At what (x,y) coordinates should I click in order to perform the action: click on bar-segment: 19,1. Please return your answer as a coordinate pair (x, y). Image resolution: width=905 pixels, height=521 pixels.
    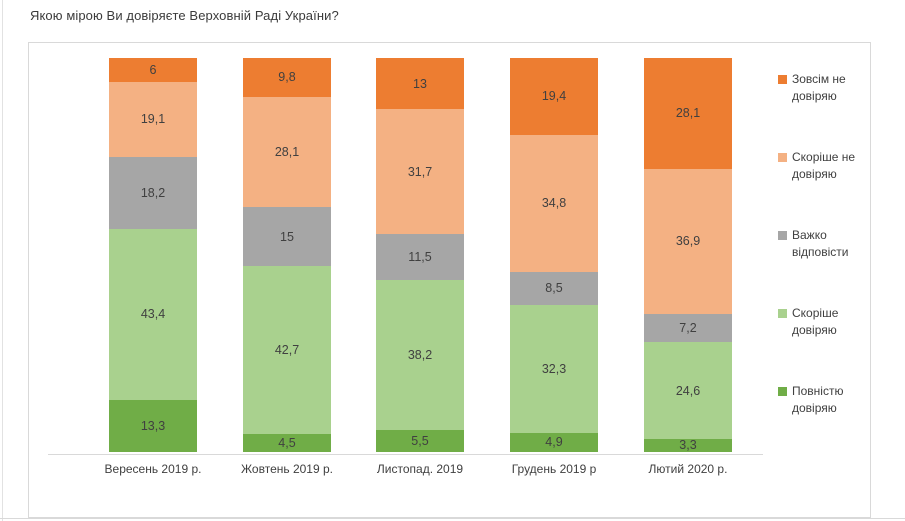
    Looking at the image, I should click on (153, 119).